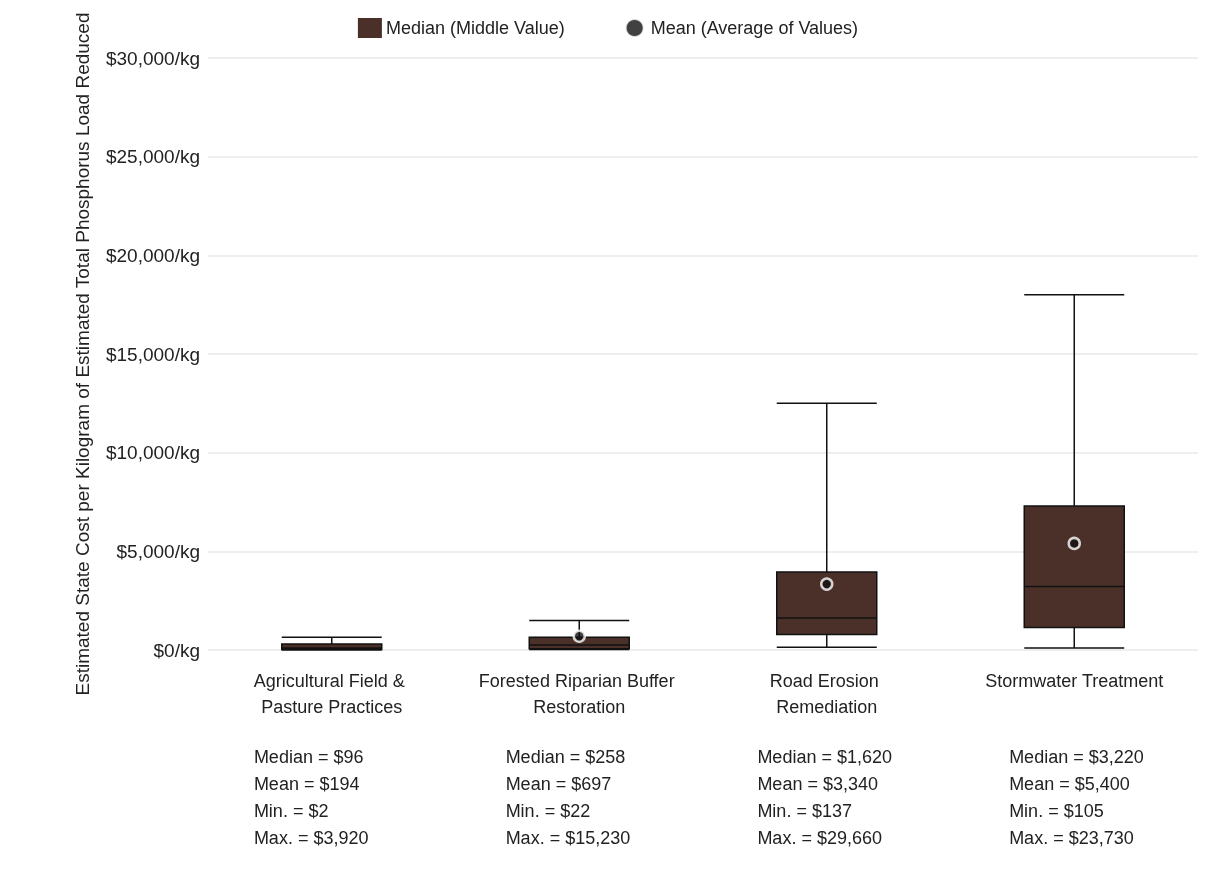 The image size is (1217, 869). I want to click on y-tick-label: $15,000/kg, so click(152, 354).